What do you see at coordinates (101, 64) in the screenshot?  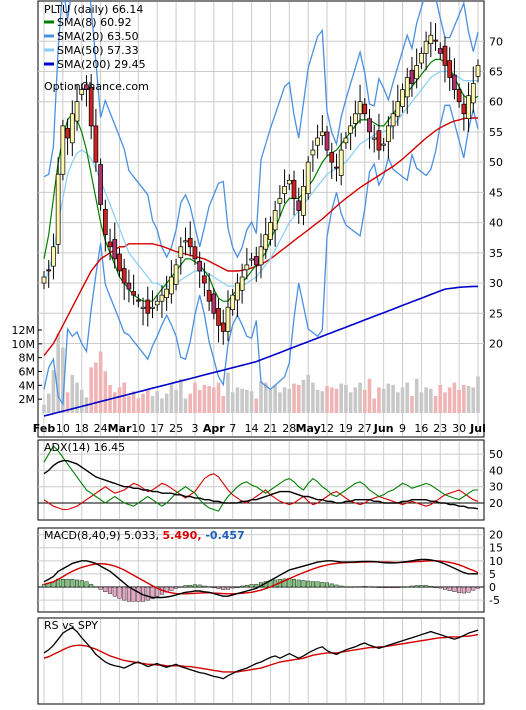 I see `legend-label-3: SMA(200) 29.45` at bounding box center [101, 64].